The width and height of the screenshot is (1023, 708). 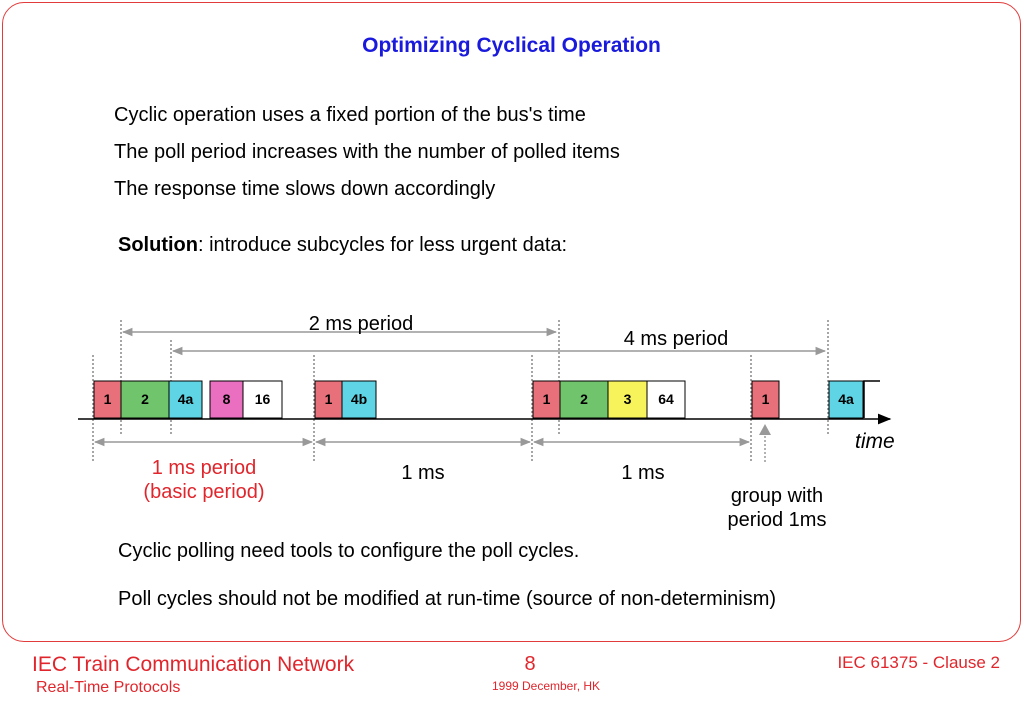 I want to click on time-axis-label: time, so click(x=875, y=441).